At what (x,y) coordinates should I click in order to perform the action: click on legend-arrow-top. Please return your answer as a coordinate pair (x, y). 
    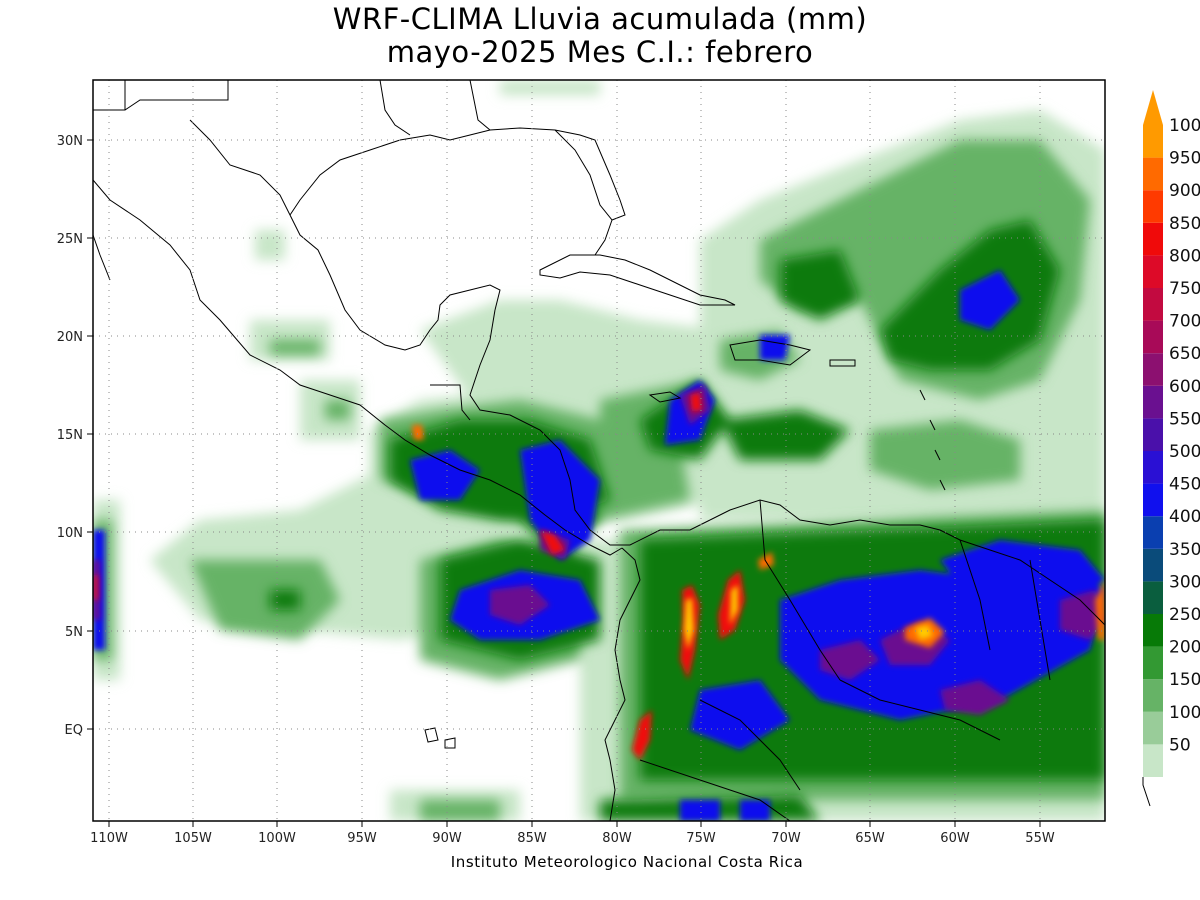
    Looking at the image, I should click on (1153, 107).